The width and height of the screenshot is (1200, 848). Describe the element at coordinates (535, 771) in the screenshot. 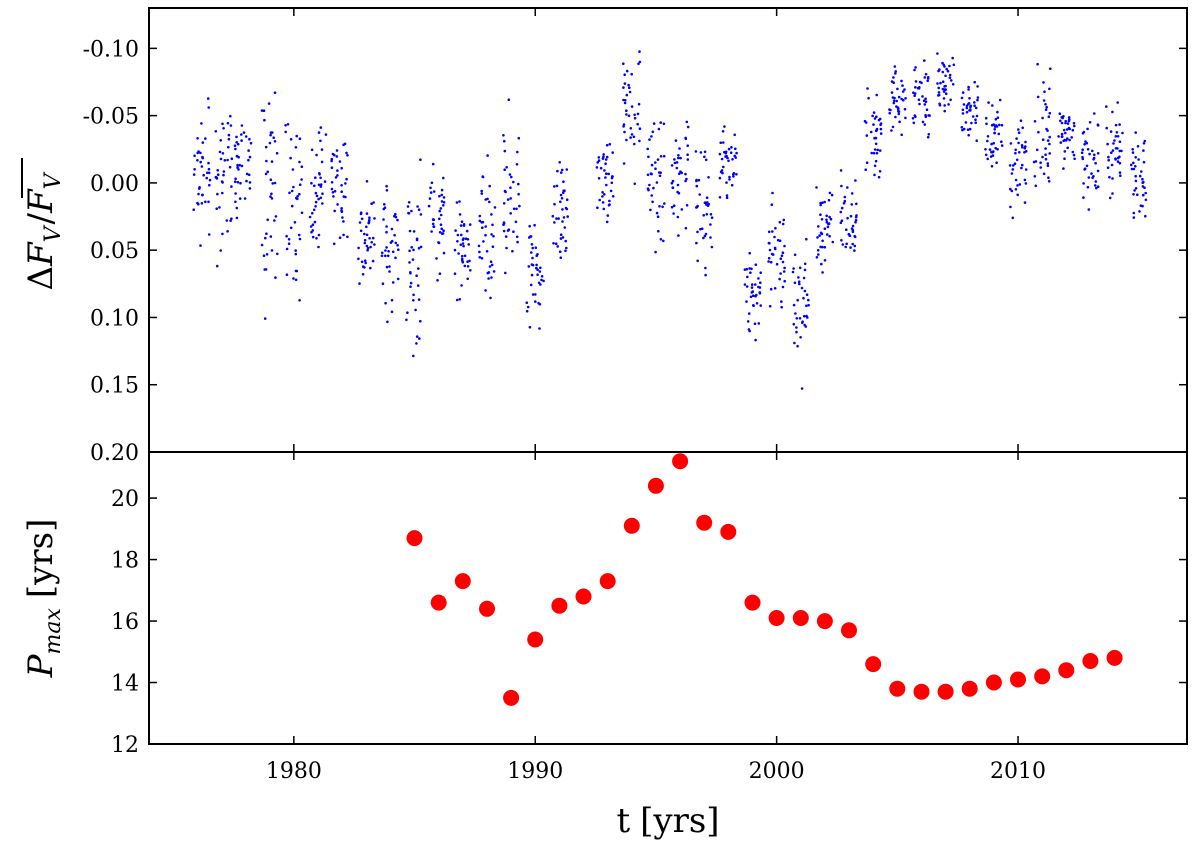

I see `xtick-label: 1990` at that location.